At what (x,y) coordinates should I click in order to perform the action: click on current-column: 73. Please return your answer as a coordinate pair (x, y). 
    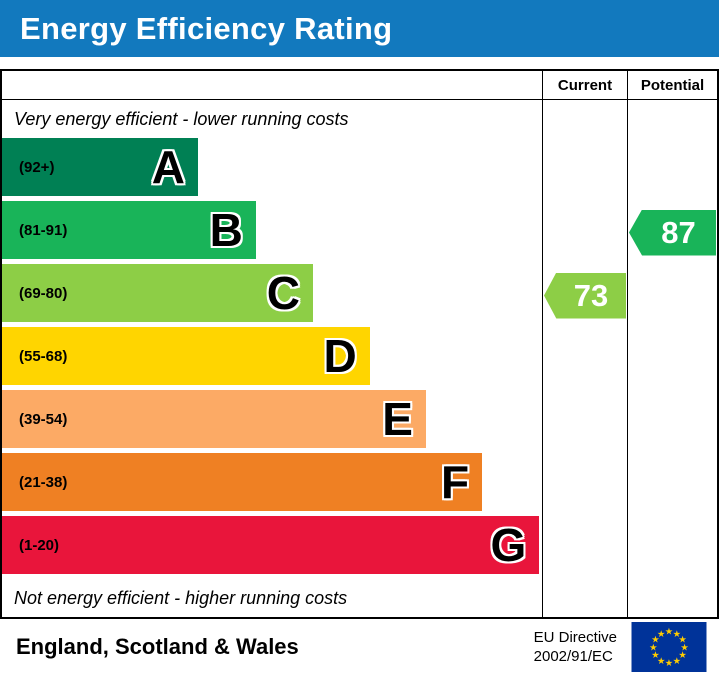
    Looking at the image, I should click on (584, 358).